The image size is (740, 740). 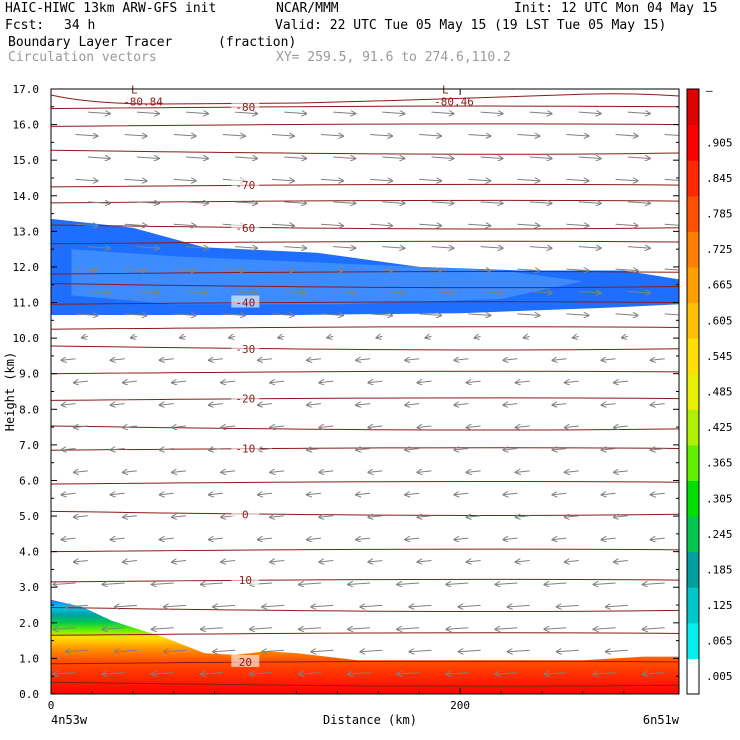 What do you see at coordinates (719, 641) in the screenshot?
I see `colorbar-label: .065` at bounding box center [719, 641].